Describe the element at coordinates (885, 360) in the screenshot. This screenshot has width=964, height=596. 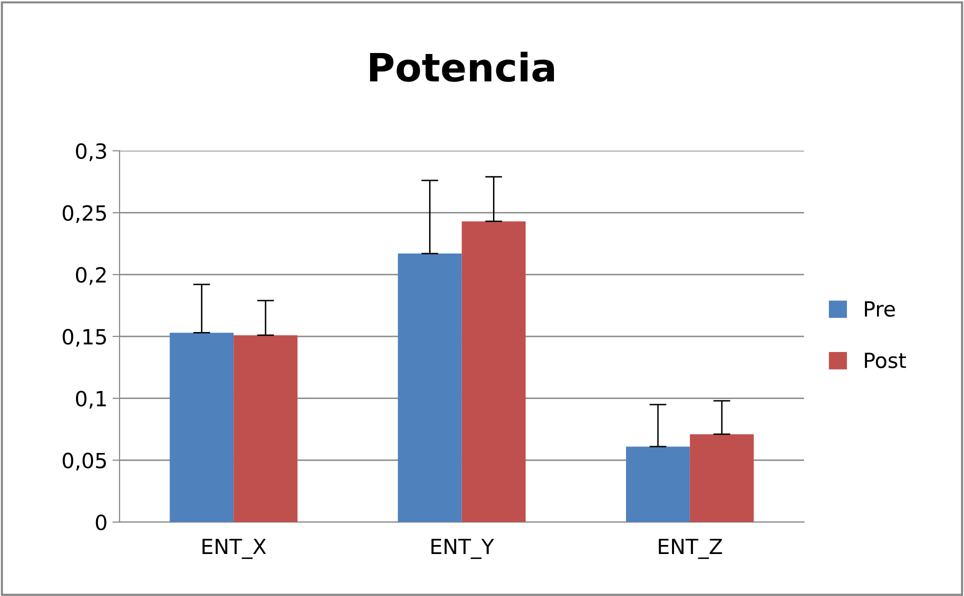
I see `legend-label: Post` at that location.